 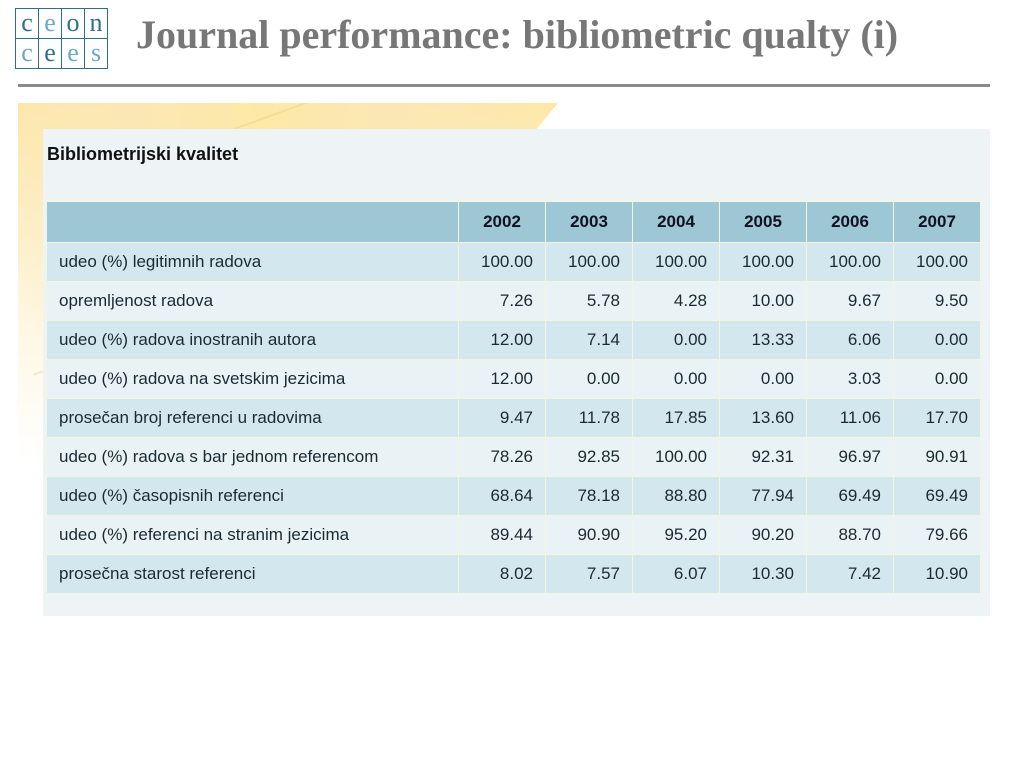 What do you see at coordinates (252, 340) in the screenshot?
I see `row-label: udeo (%) radova inostranih autora` at bounding box center [252, 340].